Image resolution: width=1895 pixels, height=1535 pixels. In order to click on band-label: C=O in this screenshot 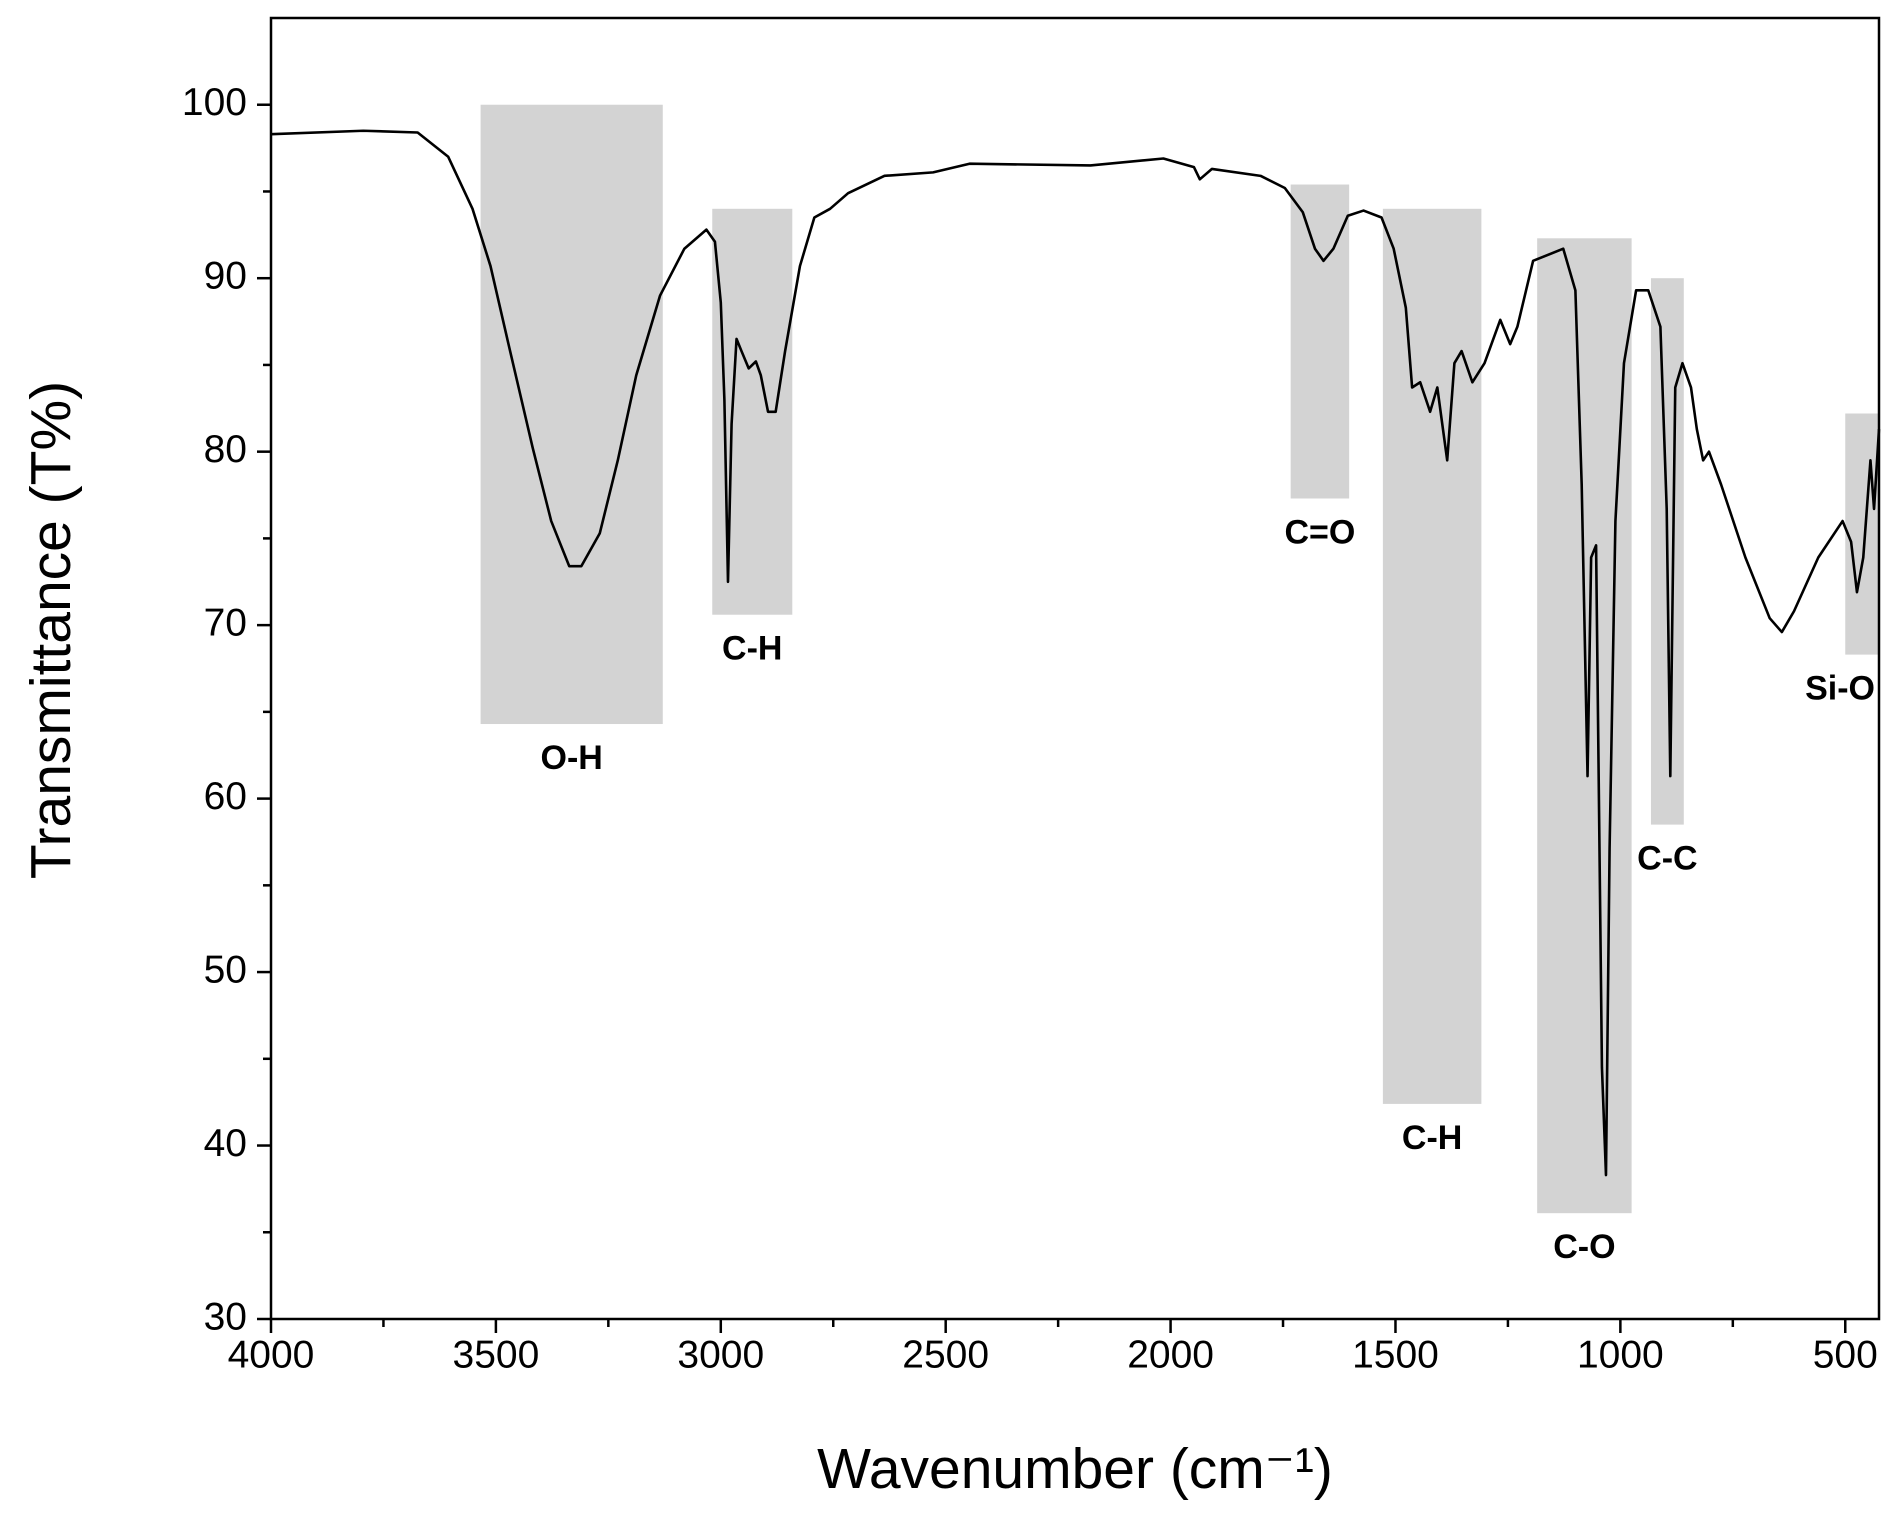, I will do `click(1319, 532)`.